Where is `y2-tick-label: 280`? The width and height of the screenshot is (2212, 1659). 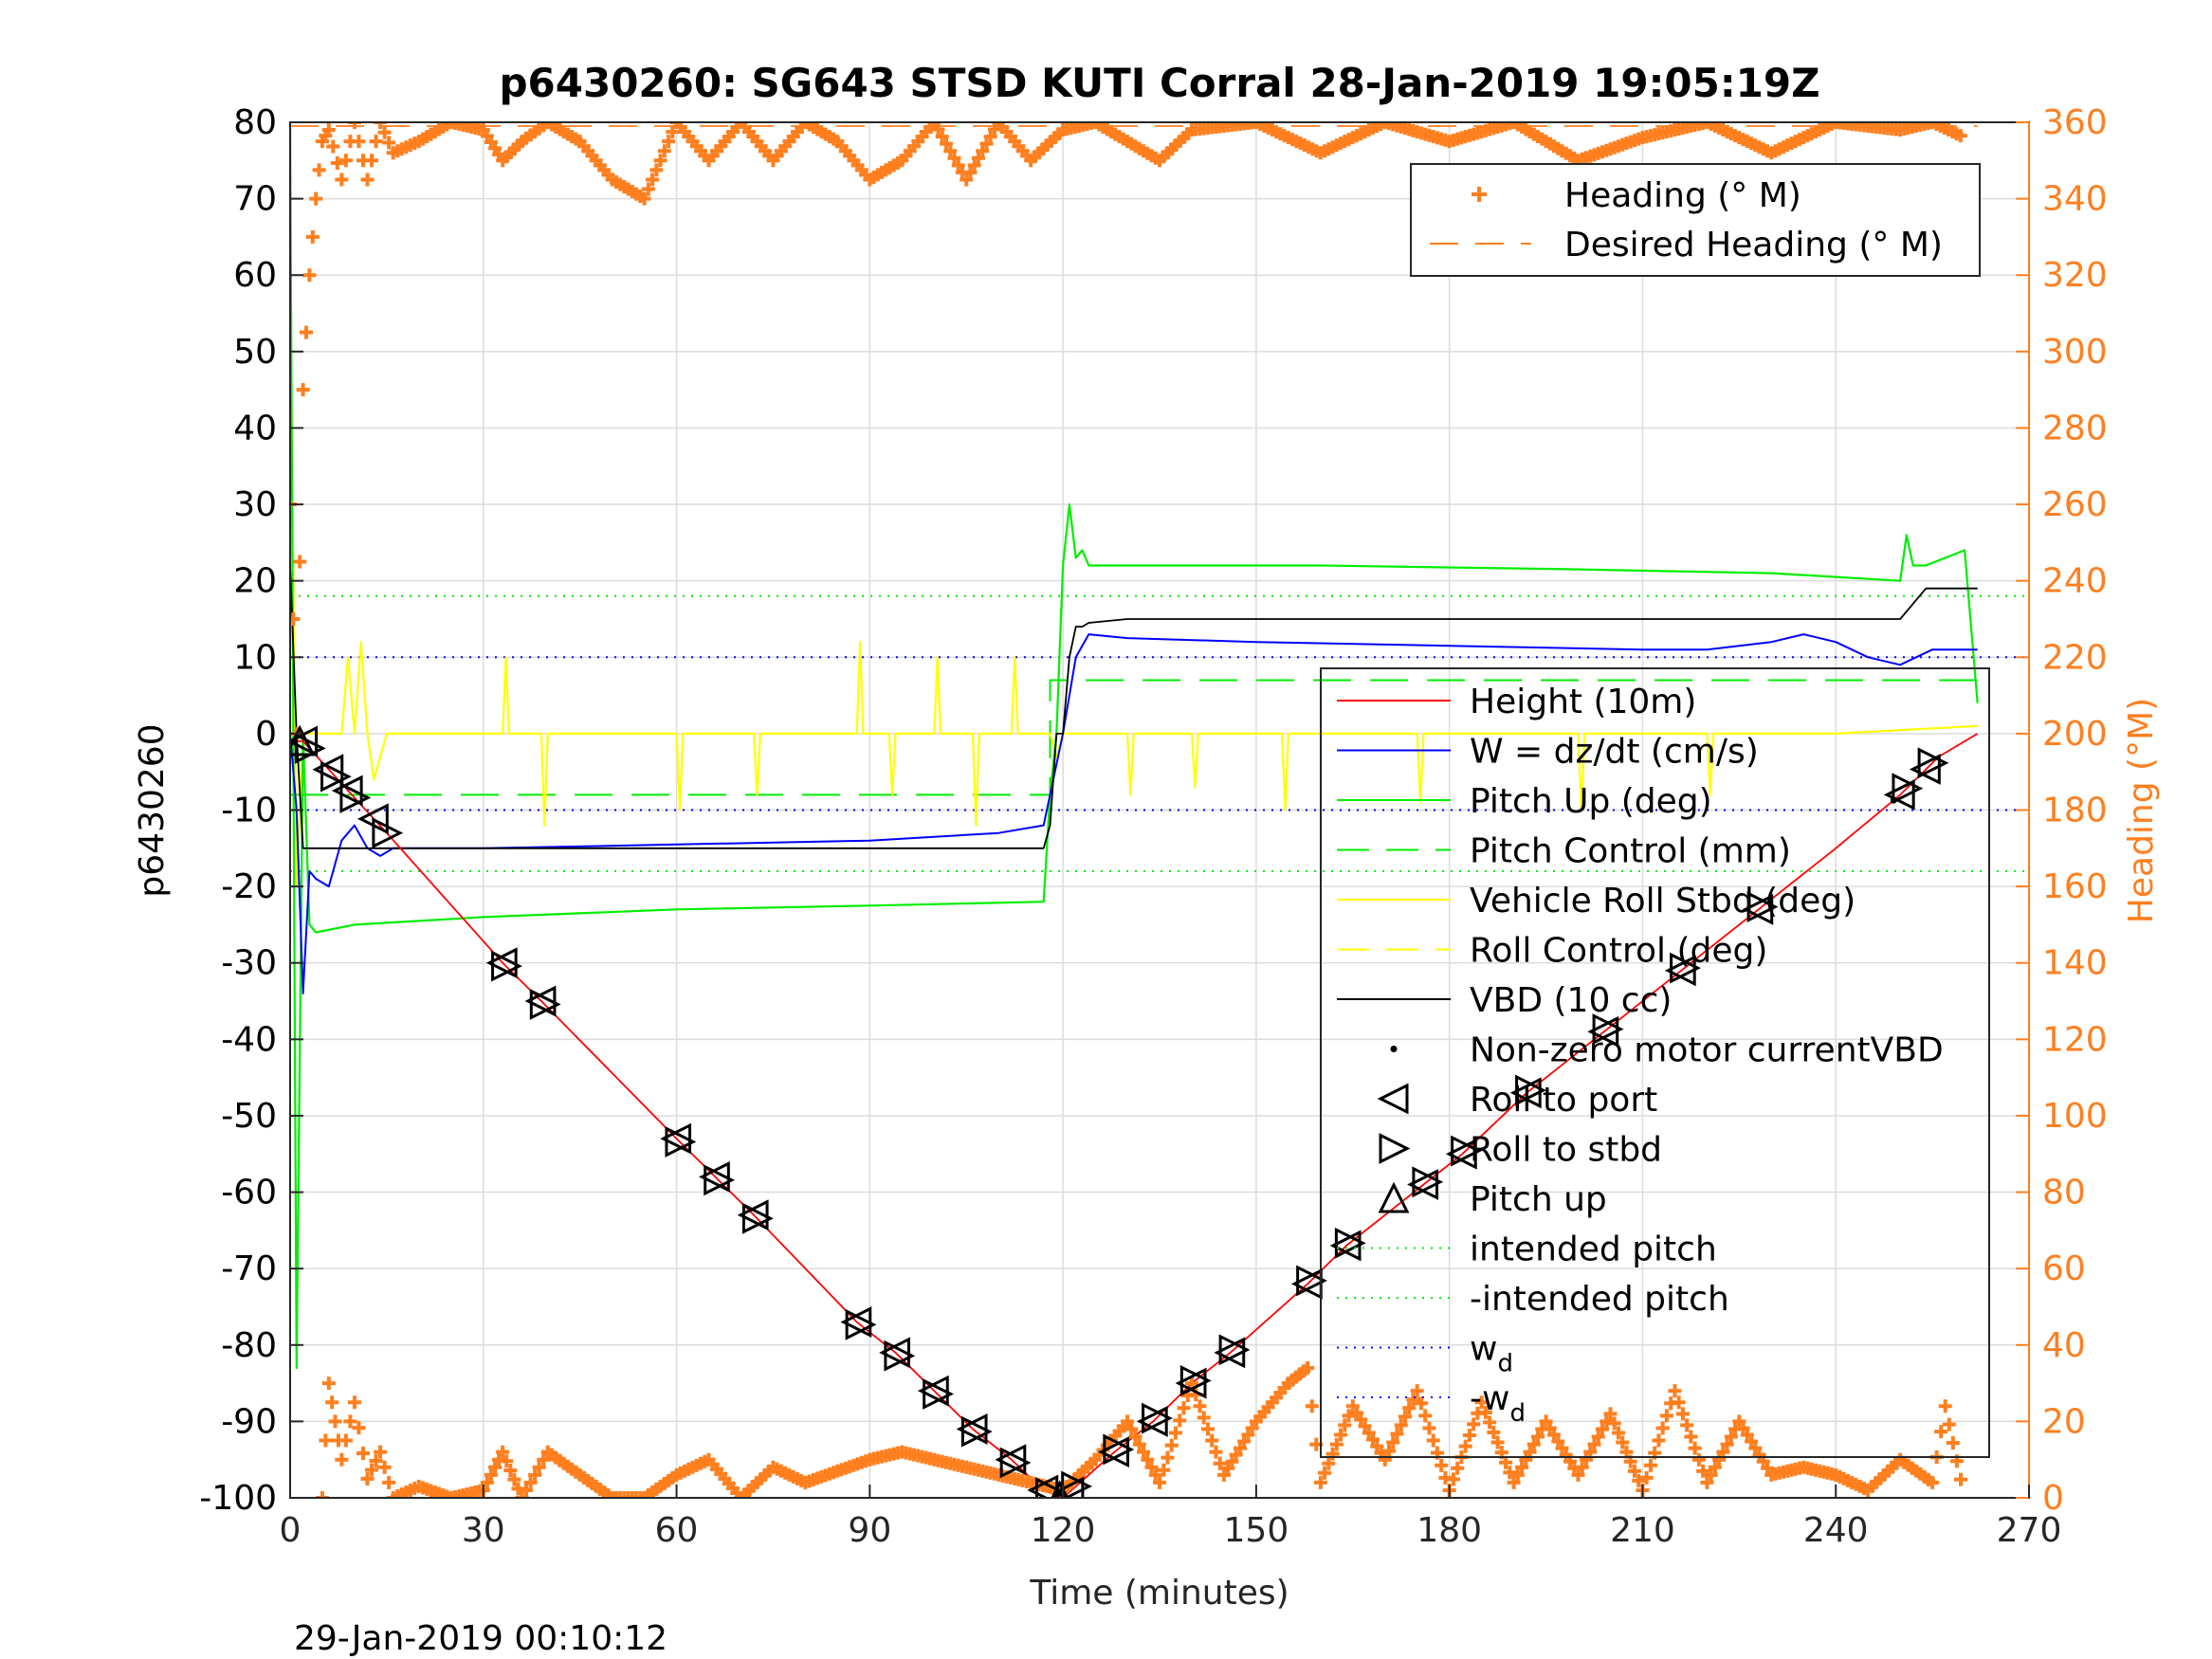 y2-tick-label: 280 is located at coordinates (2075, 428).